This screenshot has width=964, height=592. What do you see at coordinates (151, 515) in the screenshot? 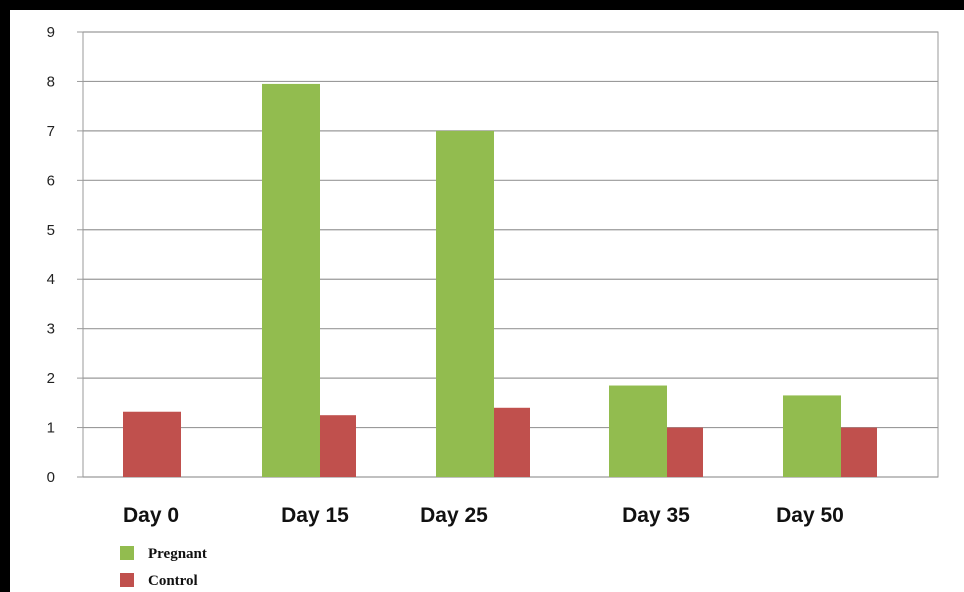
I see `x-category-label: Day 0` at bounding box center [151, 515].